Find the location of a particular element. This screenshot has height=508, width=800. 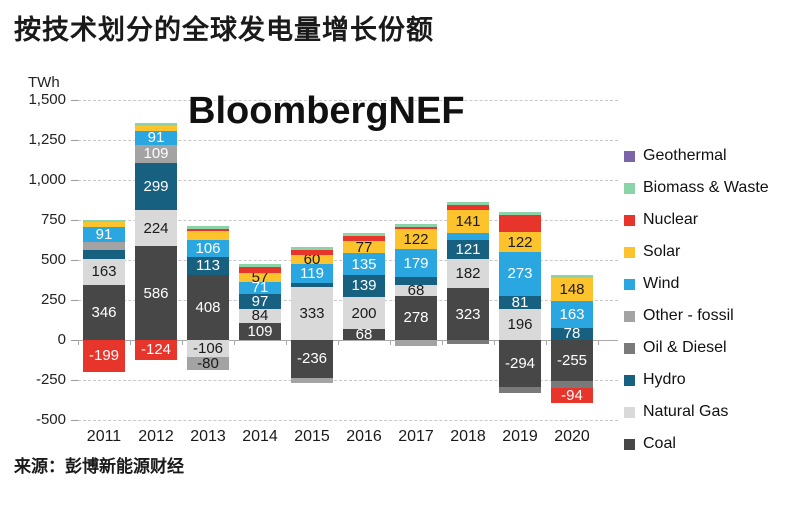

bar-segment-hydro: 139 is located at coordinates (364, 286).